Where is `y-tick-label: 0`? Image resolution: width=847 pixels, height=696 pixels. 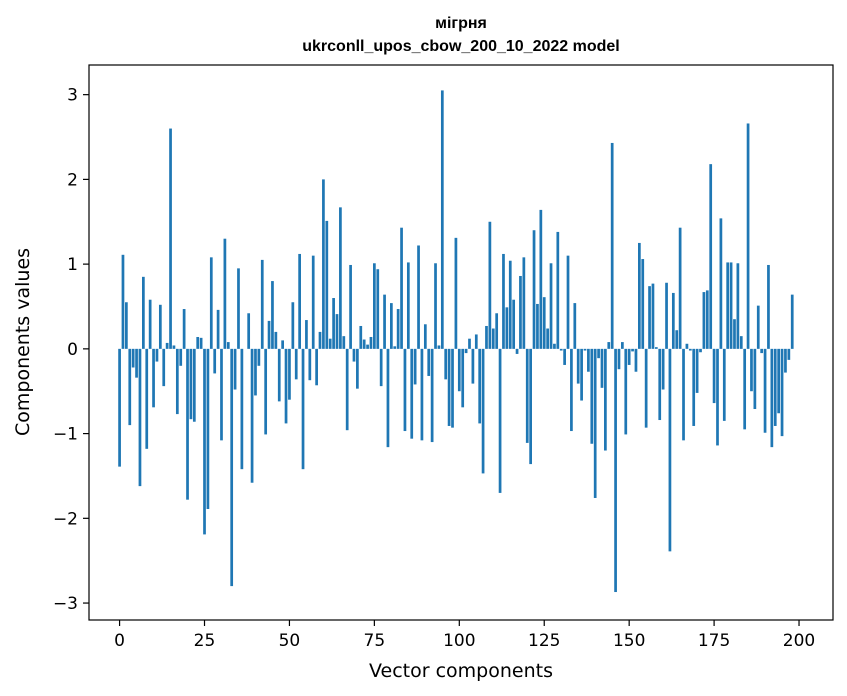 y-tick-label: 0 is located at coordinates (72, 350).